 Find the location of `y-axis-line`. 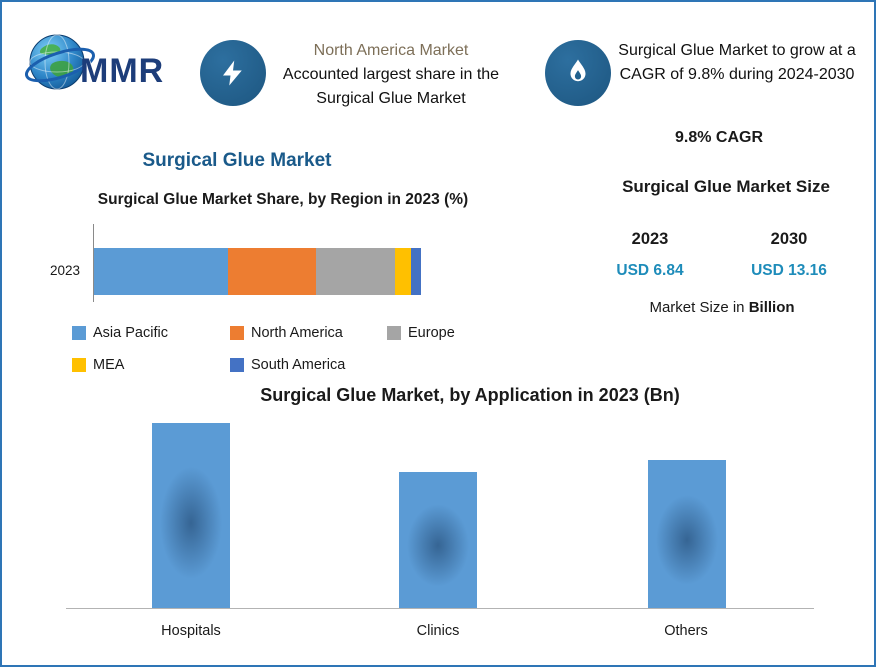

y-axis-line is located at coordinates (93, 263).